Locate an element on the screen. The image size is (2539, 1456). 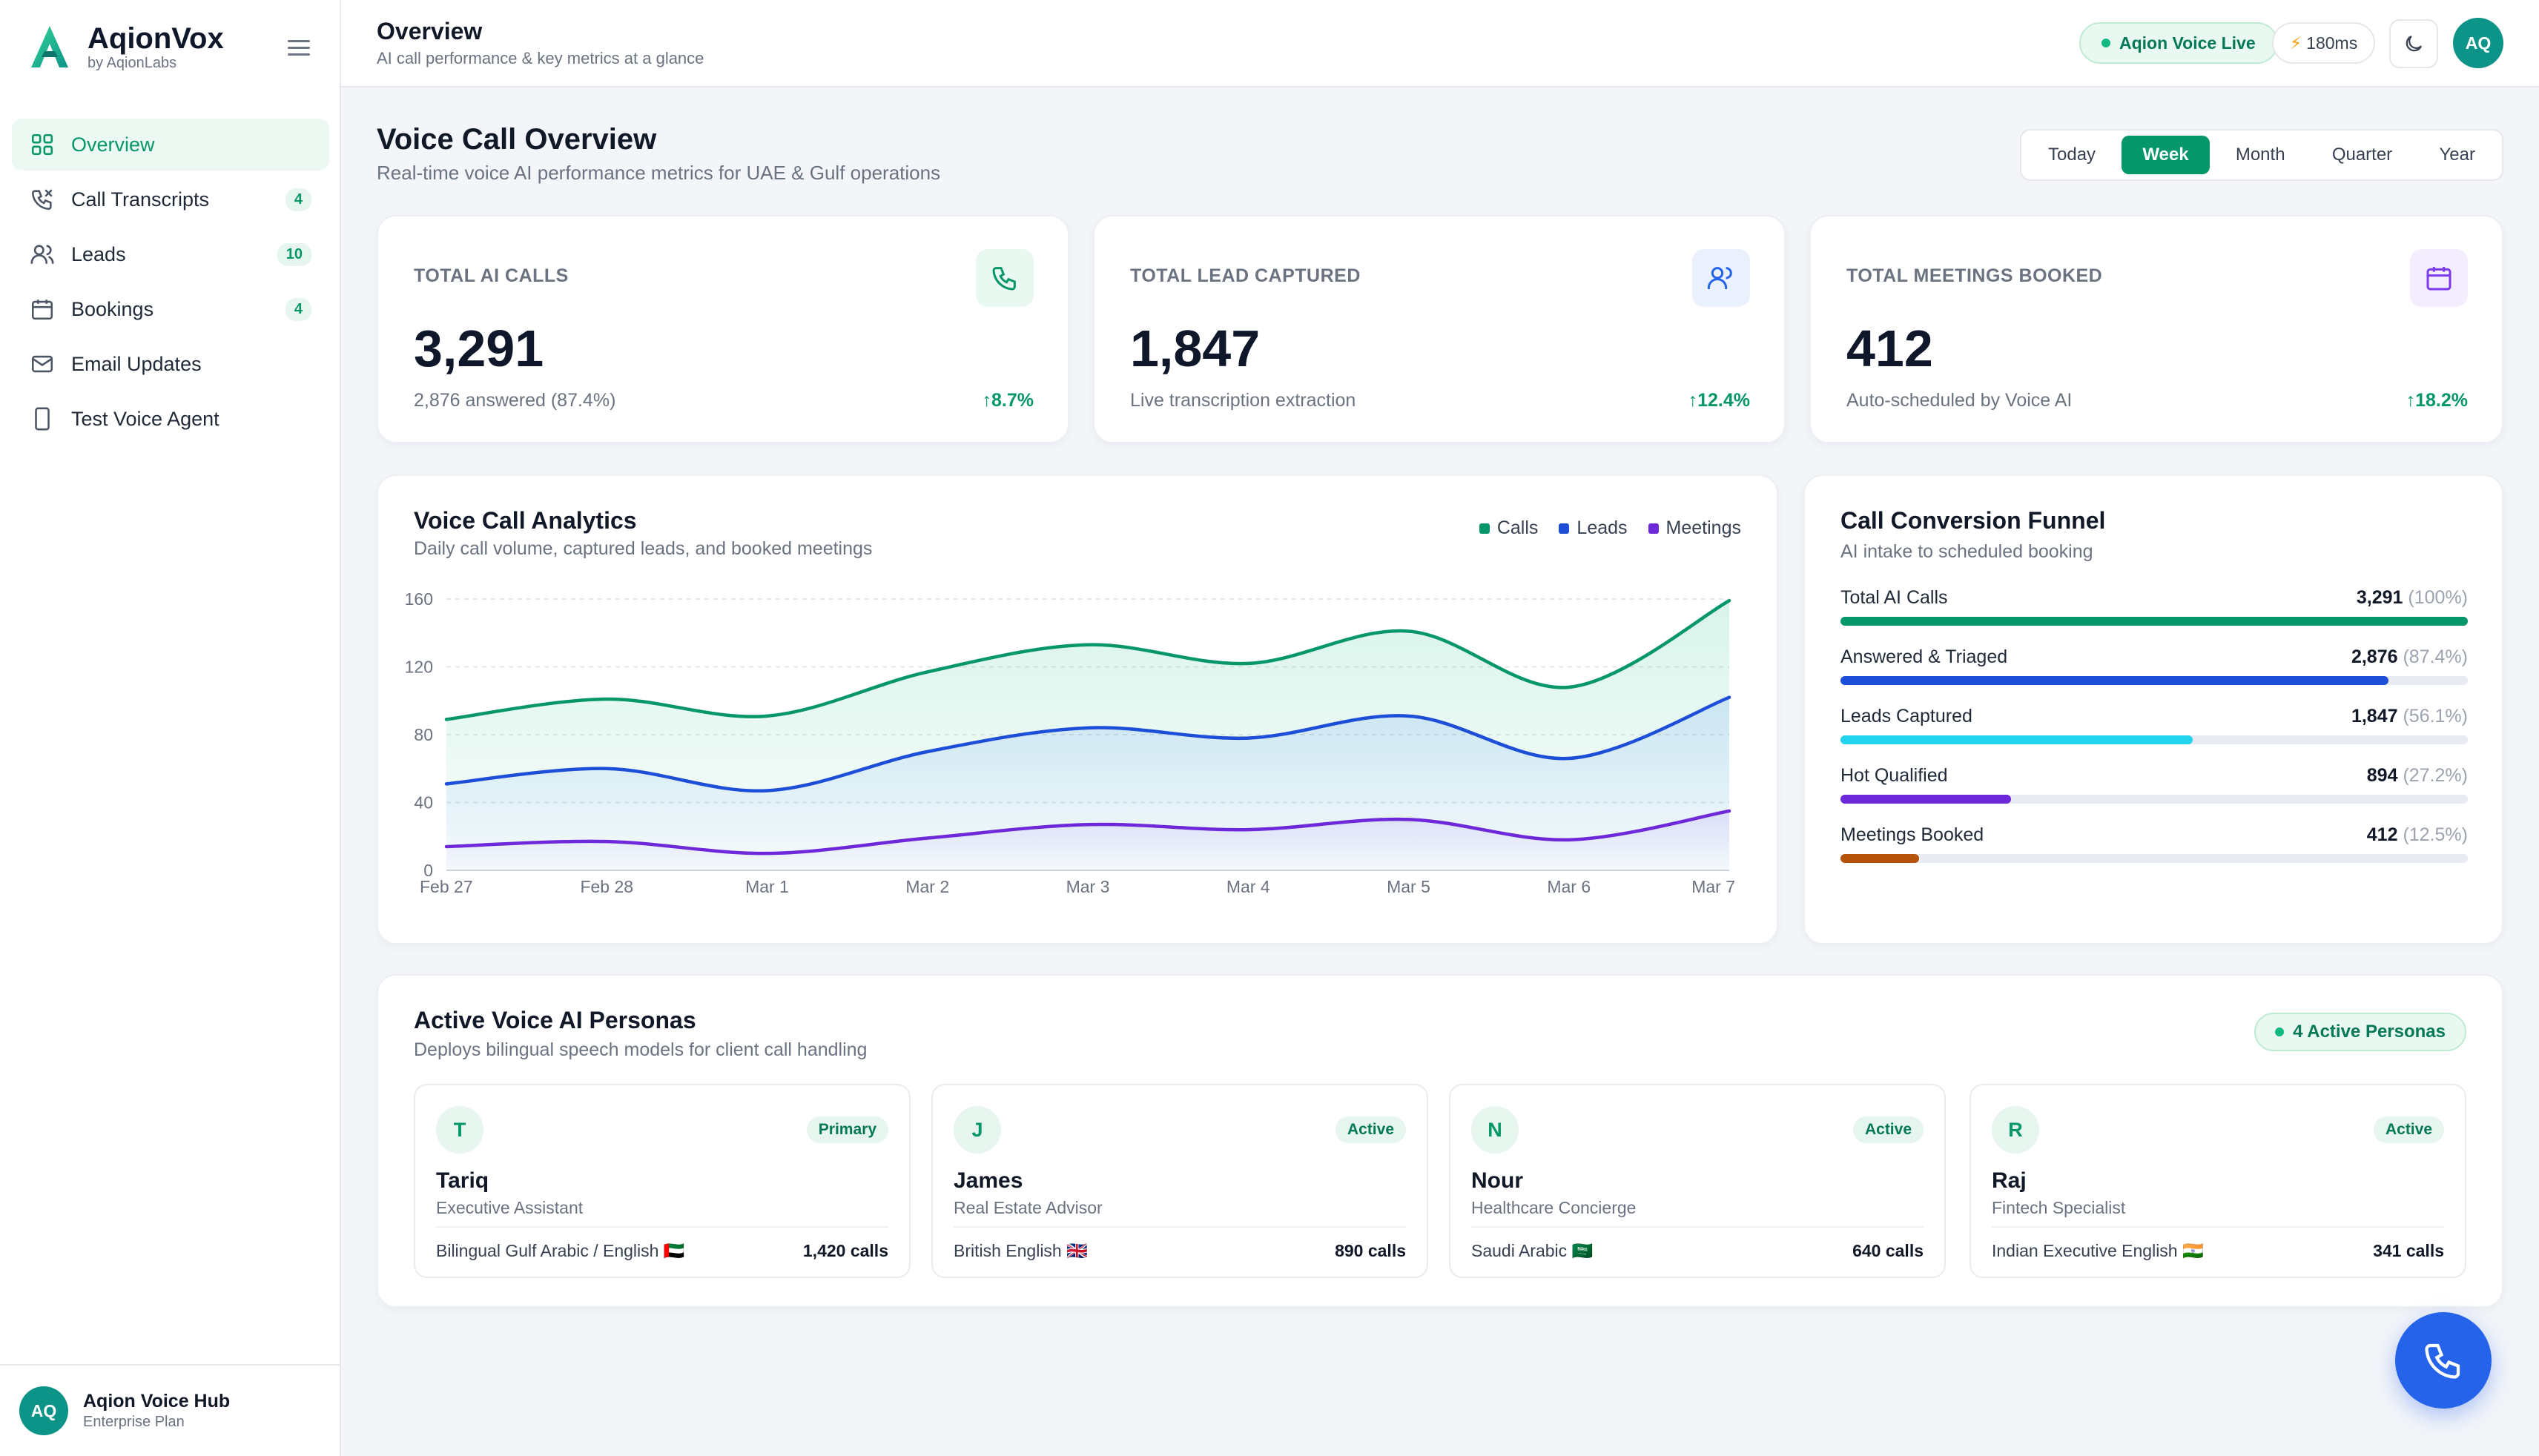
stat-value: 3,291 is located at coordinates (479, 348).